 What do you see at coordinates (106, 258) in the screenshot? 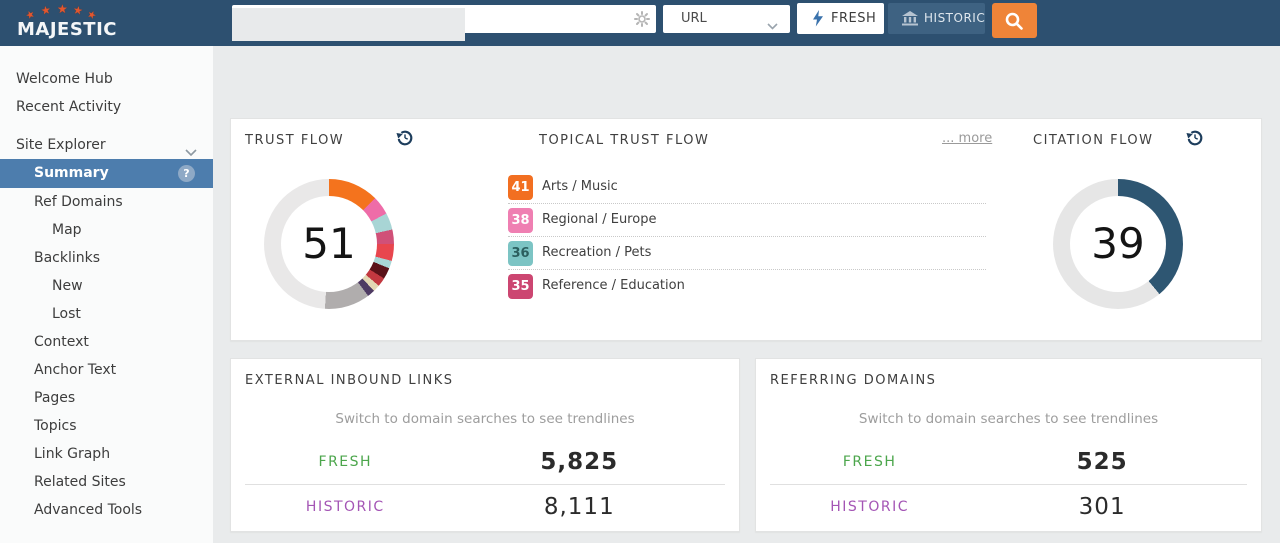
I see `sidebar-item-backlinks: Backlinks` at bounding box center [106, 258].